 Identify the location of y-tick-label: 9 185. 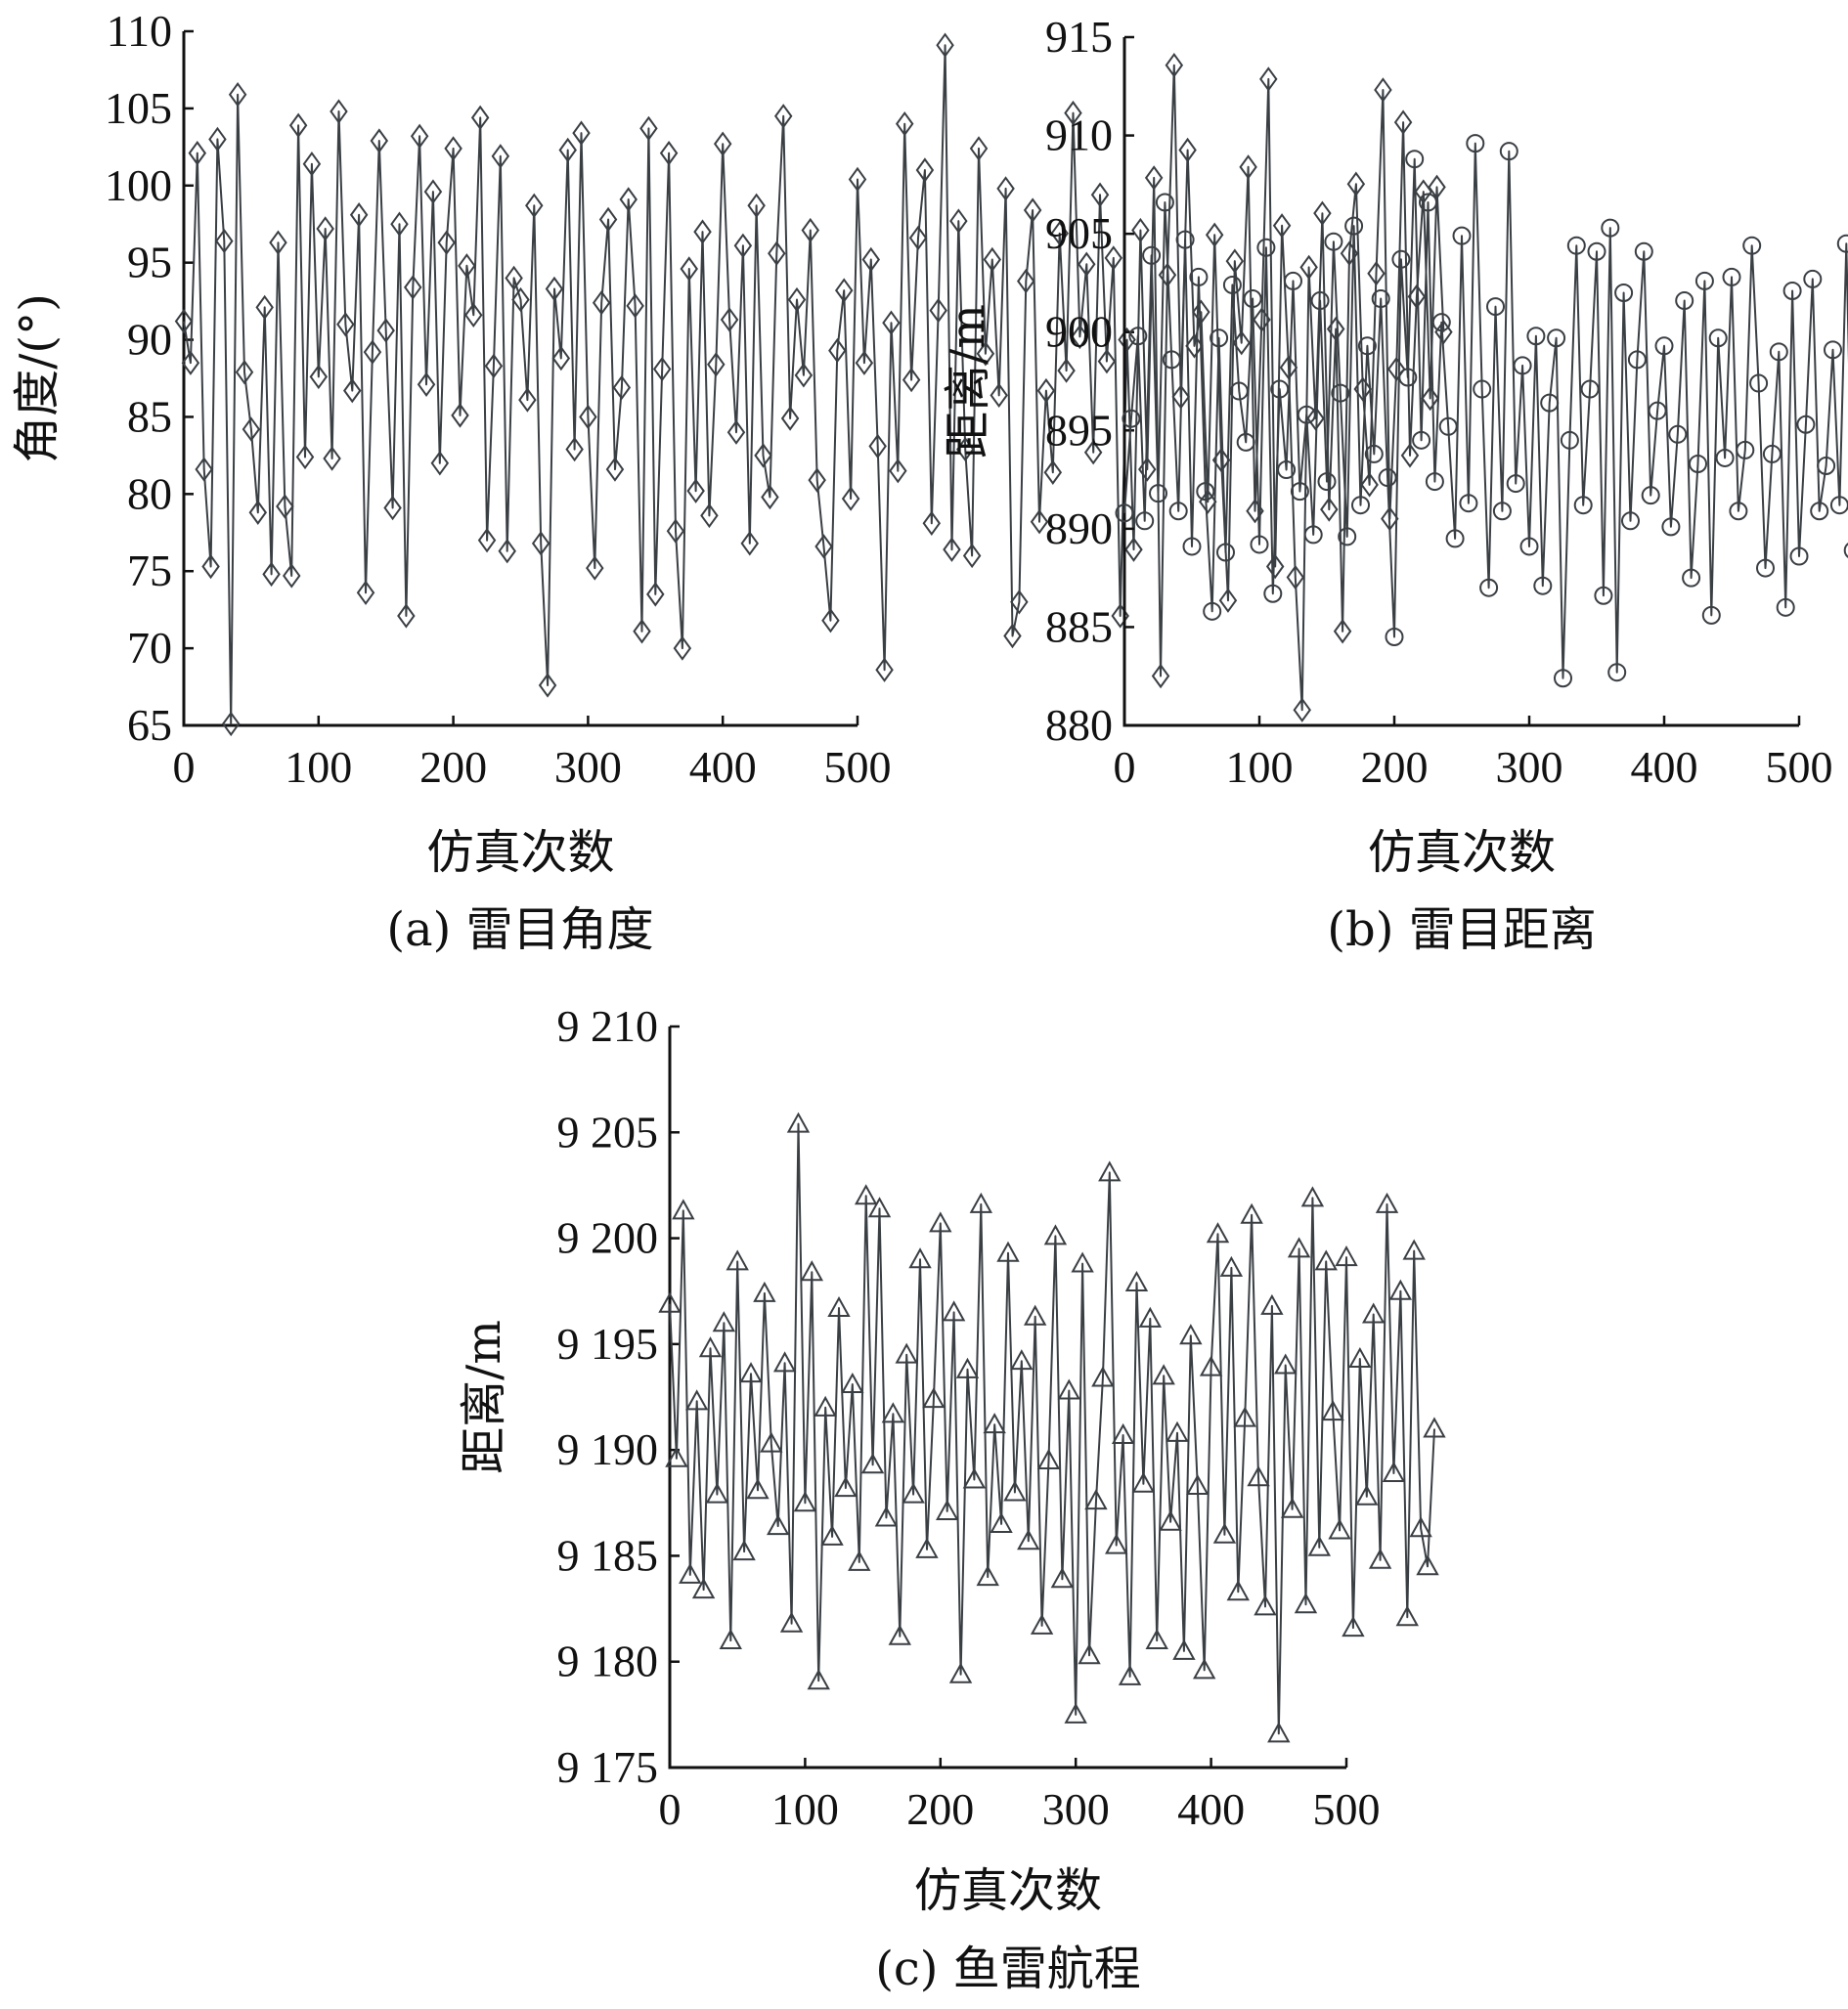
(608, 1555).